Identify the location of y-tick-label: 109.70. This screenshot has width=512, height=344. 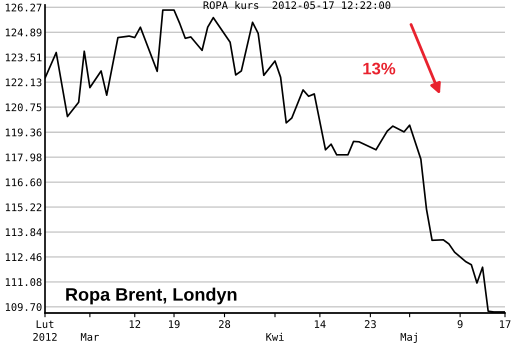
(24, 307).